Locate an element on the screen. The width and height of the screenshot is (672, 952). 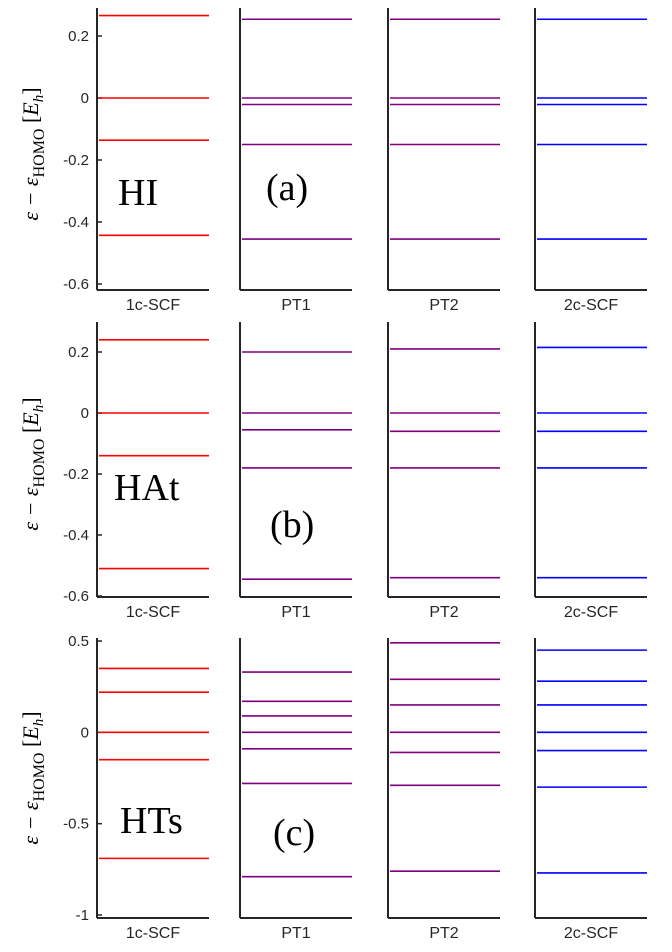
molecule-label: HTs is located at coordinates (151, 821).